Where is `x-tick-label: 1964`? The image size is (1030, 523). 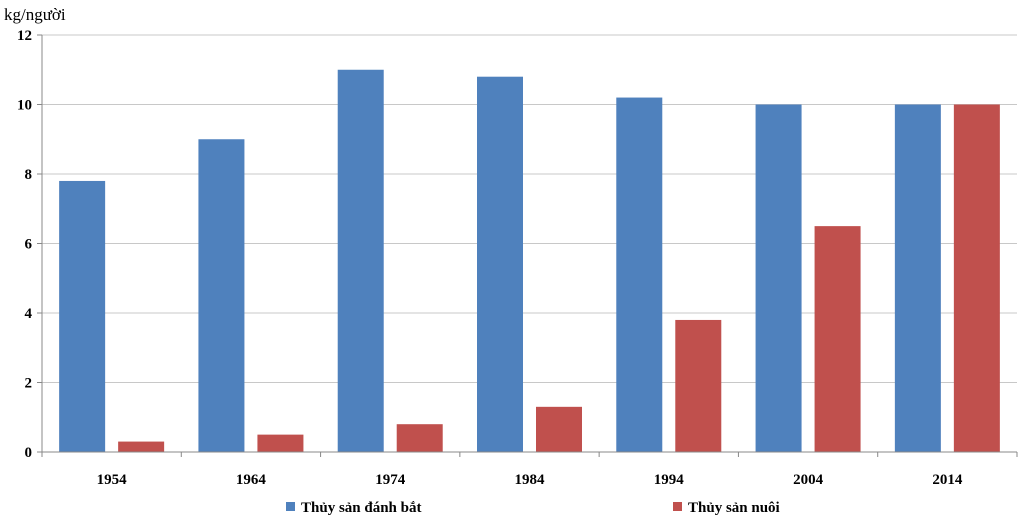
x-tick-label: 1964 is located at coordinates (251, 480).